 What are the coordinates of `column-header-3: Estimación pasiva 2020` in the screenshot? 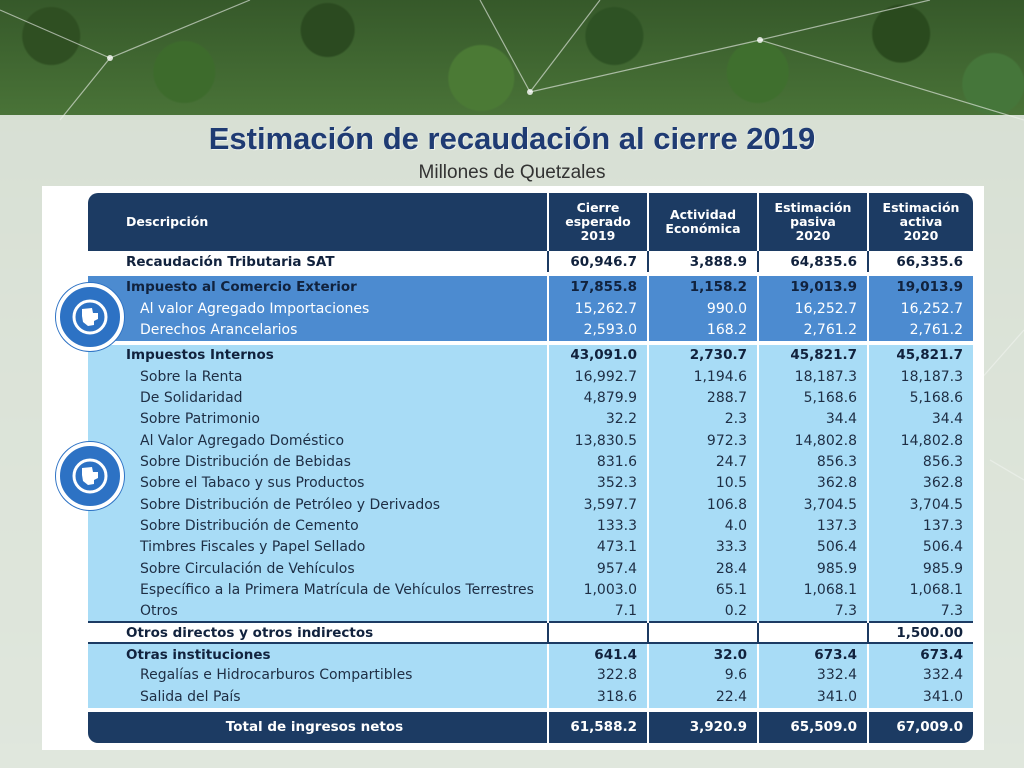 It's located at (812, 222).